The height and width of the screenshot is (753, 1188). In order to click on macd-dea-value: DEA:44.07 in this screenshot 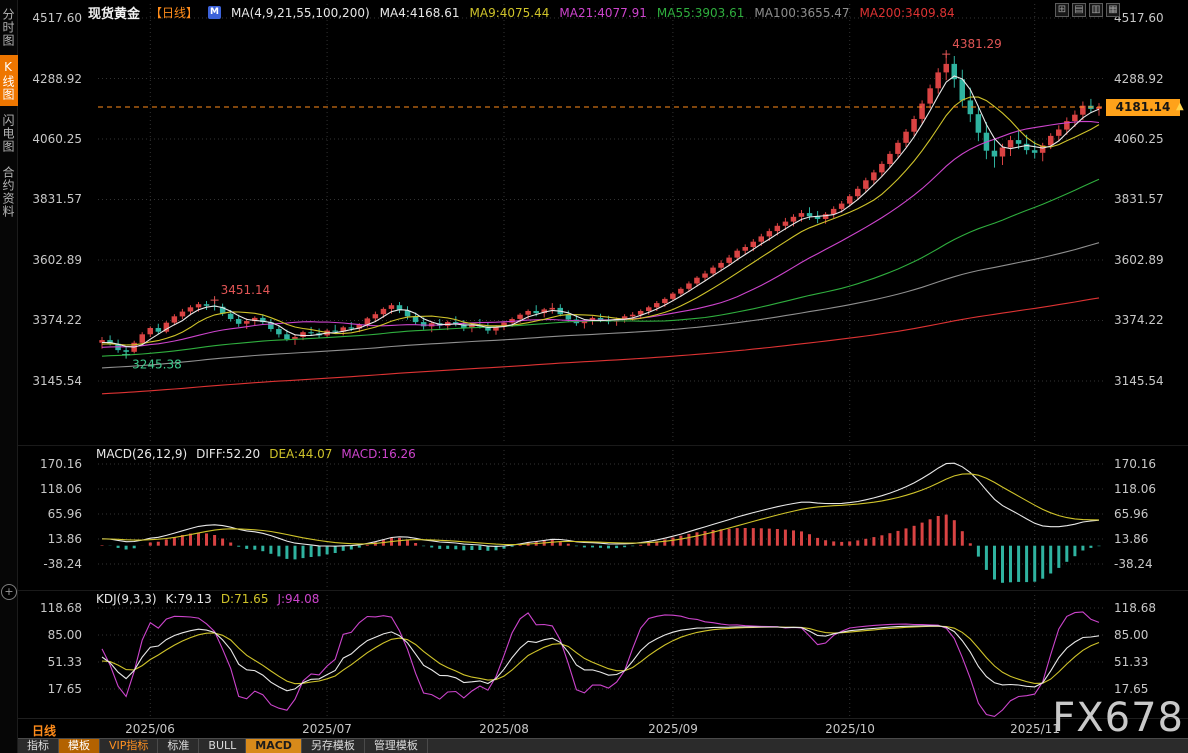, I will do `click(301, 454)`.